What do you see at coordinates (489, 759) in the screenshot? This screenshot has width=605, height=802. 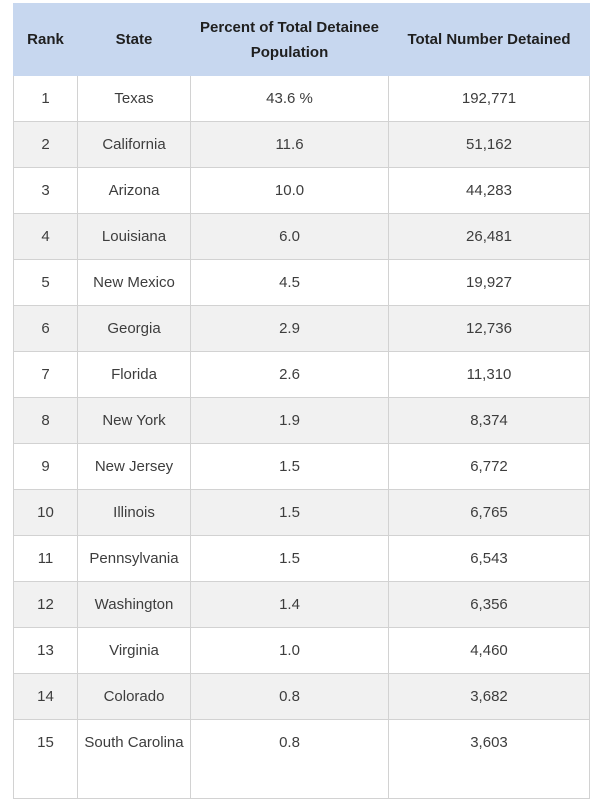 I see `cell-total: 3,603` at bounding box center [489, 759].